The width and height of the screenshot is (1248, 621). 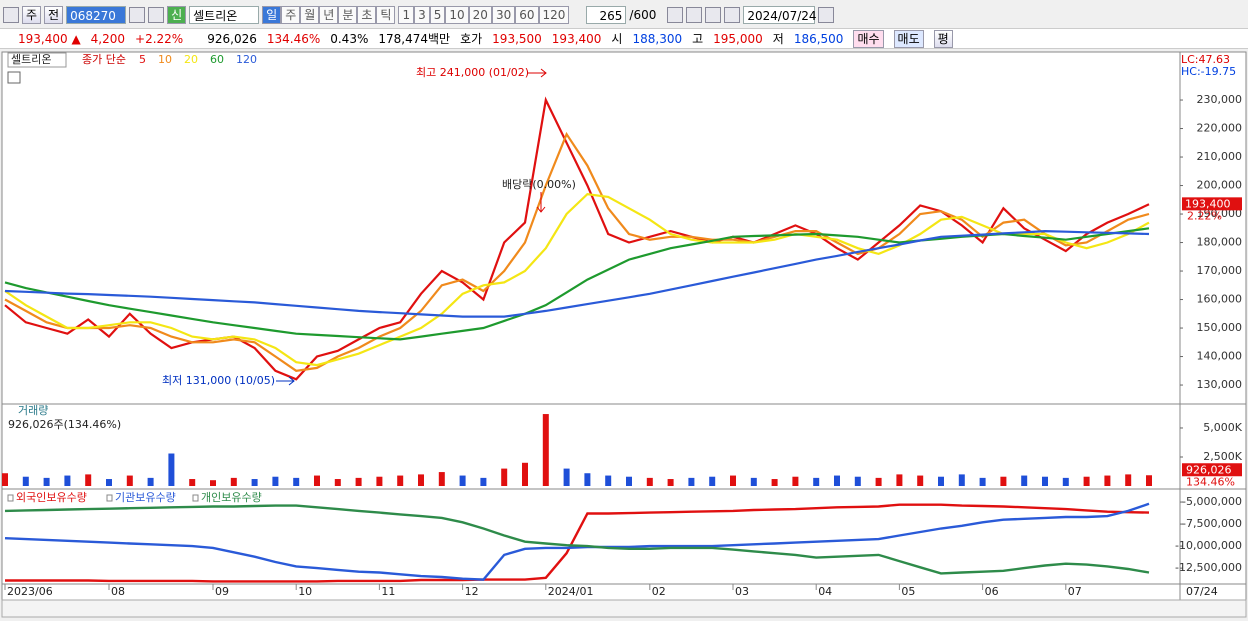 I want to click on x-tick-label: 12, so click(x=472, y=591).